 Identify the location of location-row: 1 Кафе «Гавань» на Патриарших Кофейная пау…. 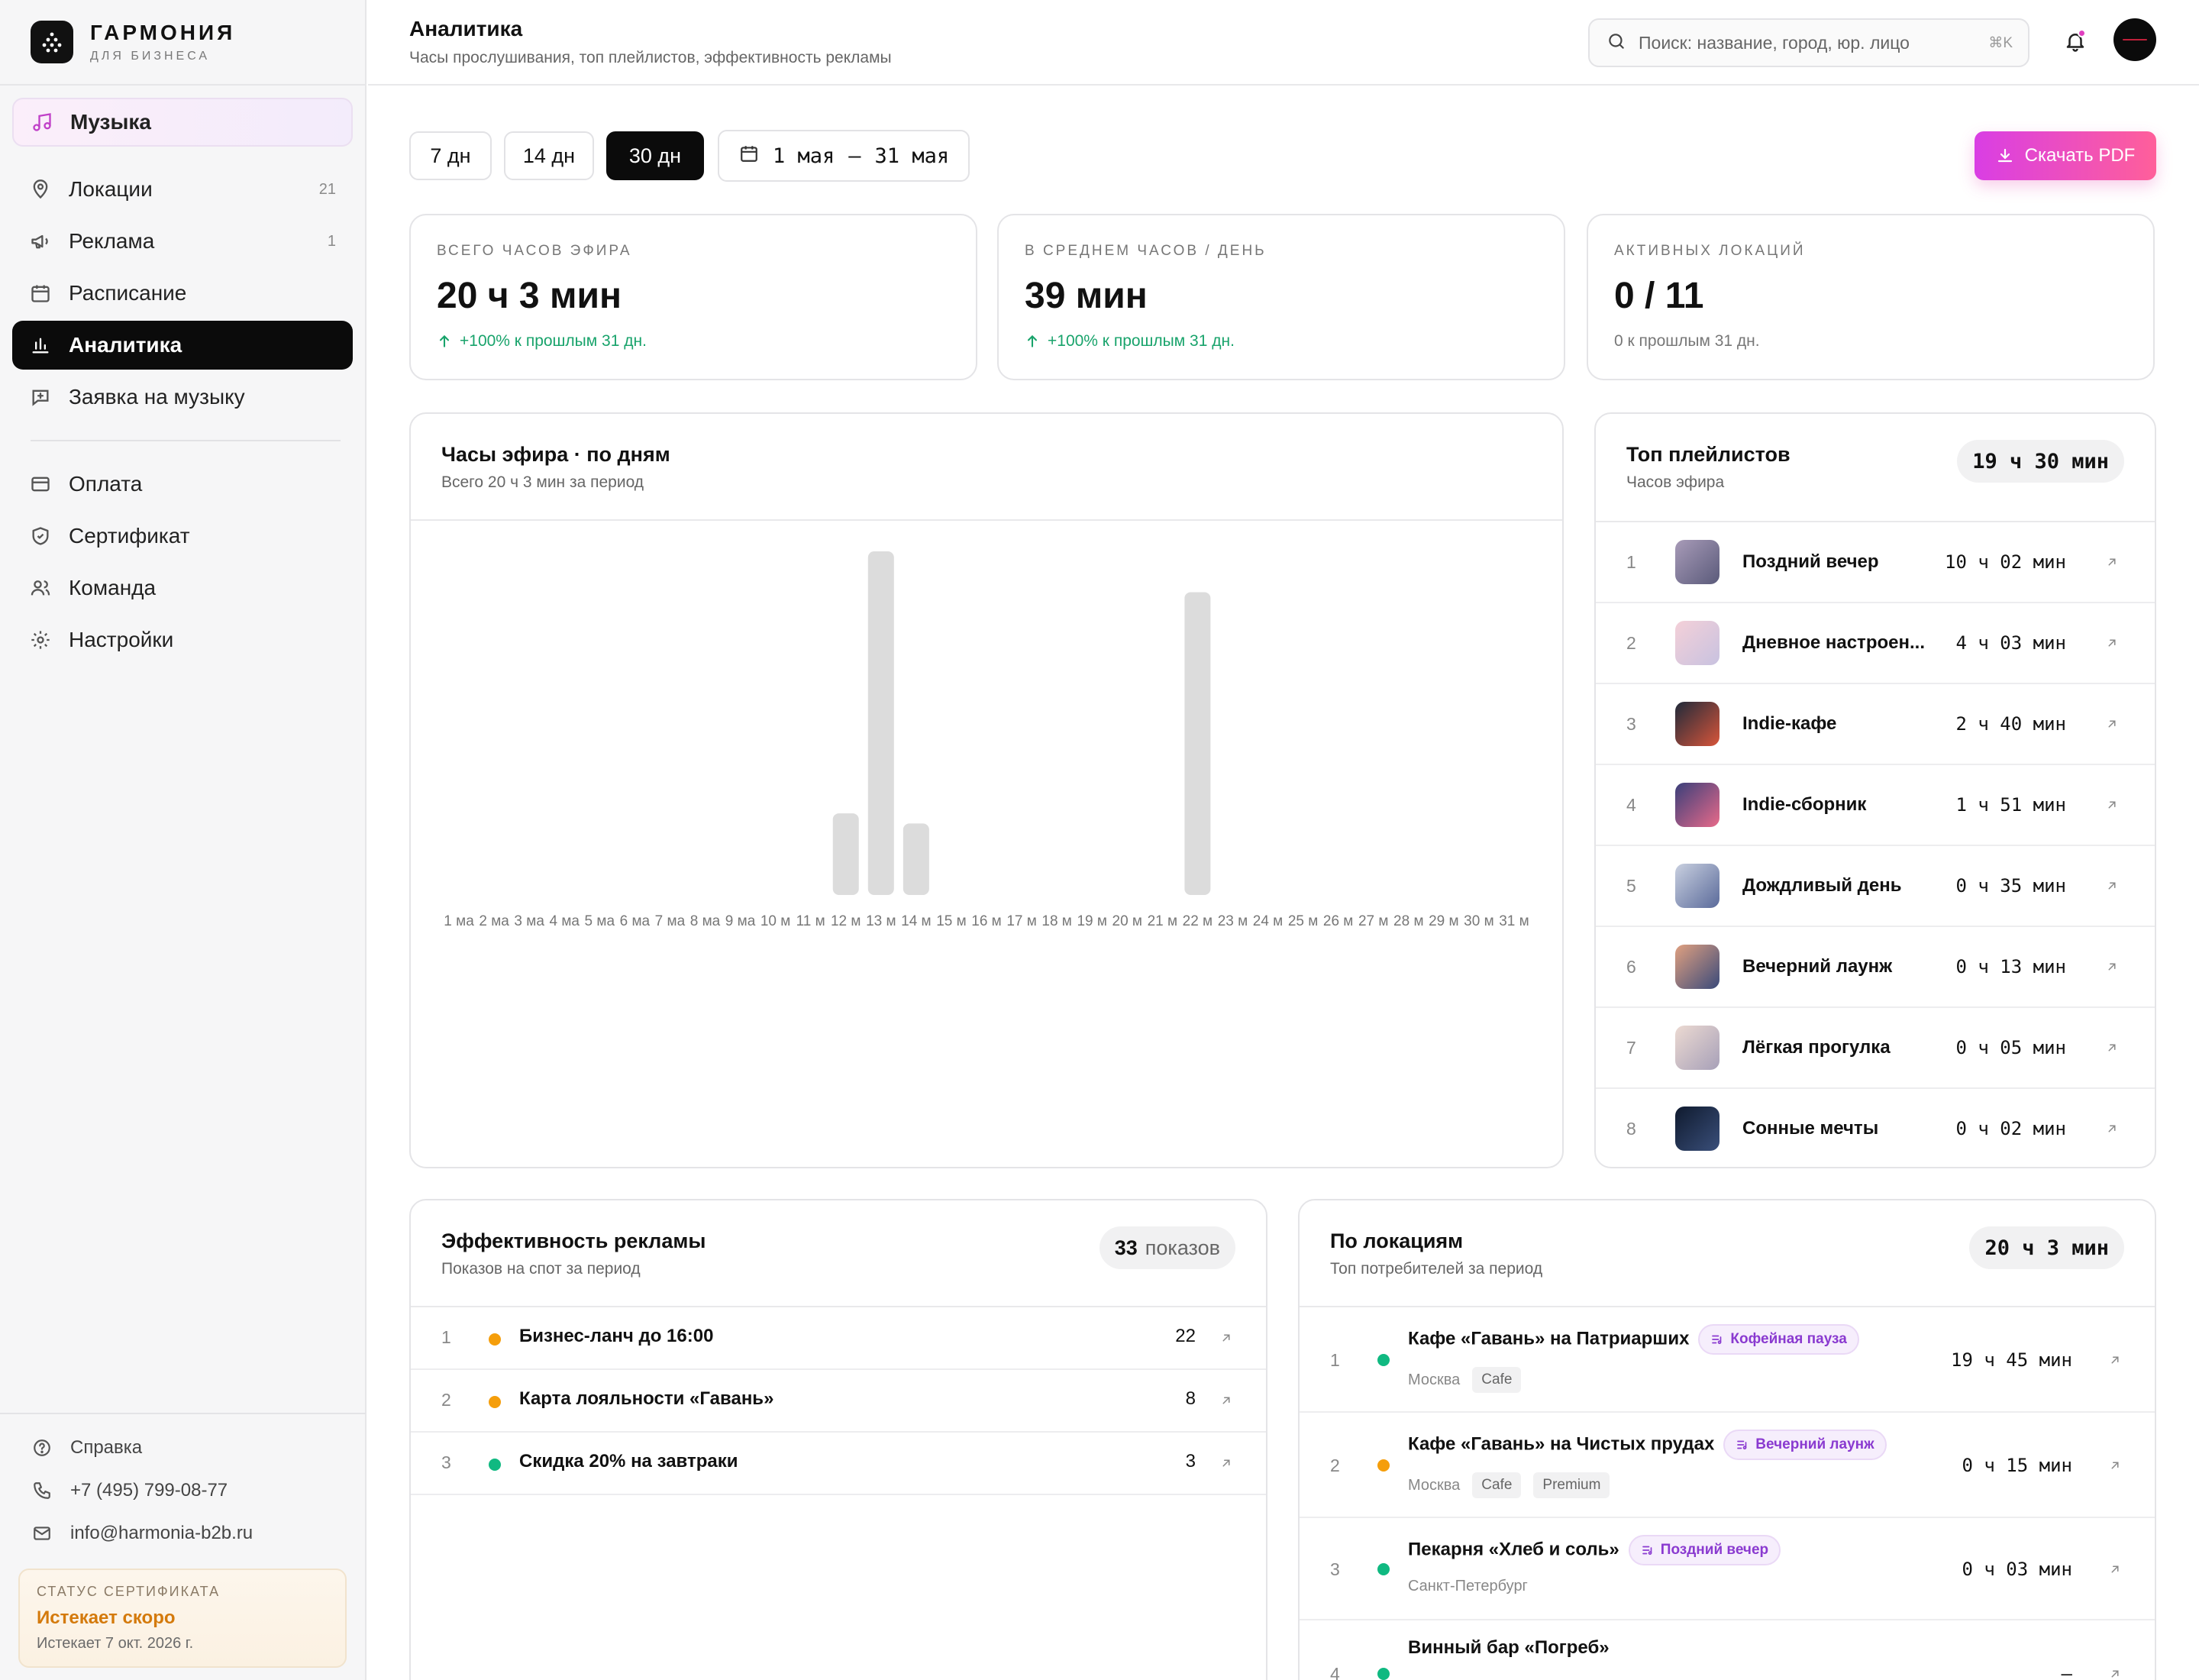
(1728, 1360).